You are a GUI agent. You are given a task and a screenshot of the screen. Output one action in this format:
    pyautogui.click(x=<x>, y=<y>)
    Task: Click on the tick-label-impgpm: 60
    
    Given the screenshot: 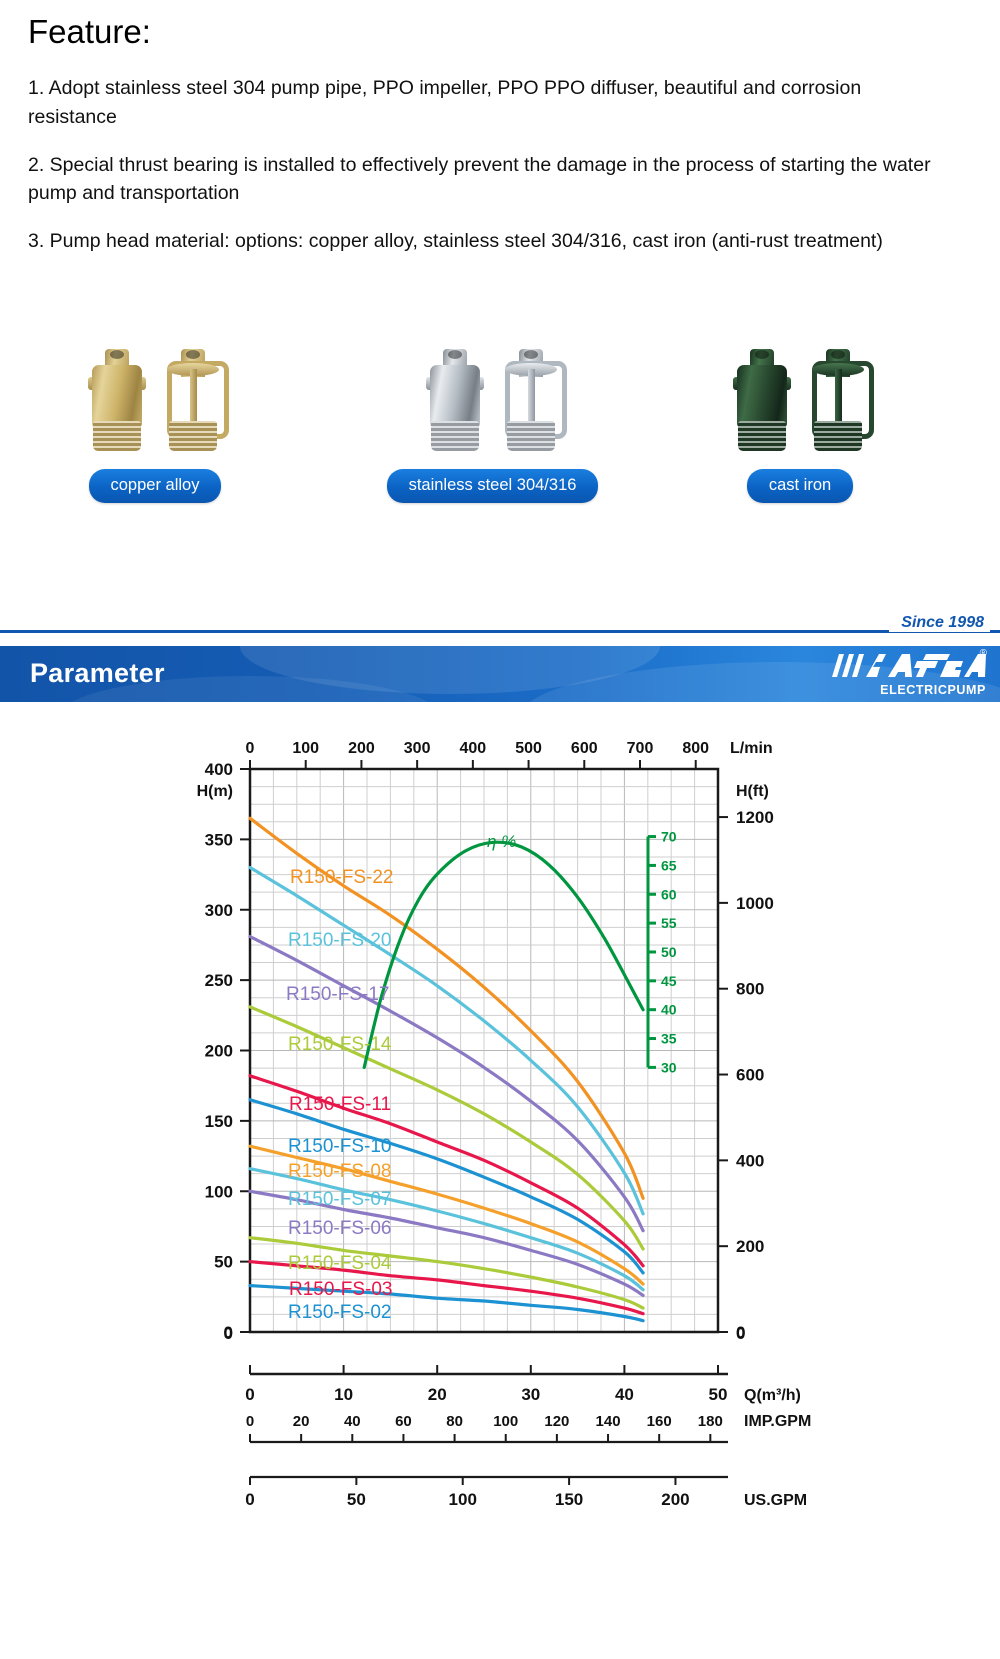 What is the action you would take?
    pyautogui.click(x=403, y=1421)
    